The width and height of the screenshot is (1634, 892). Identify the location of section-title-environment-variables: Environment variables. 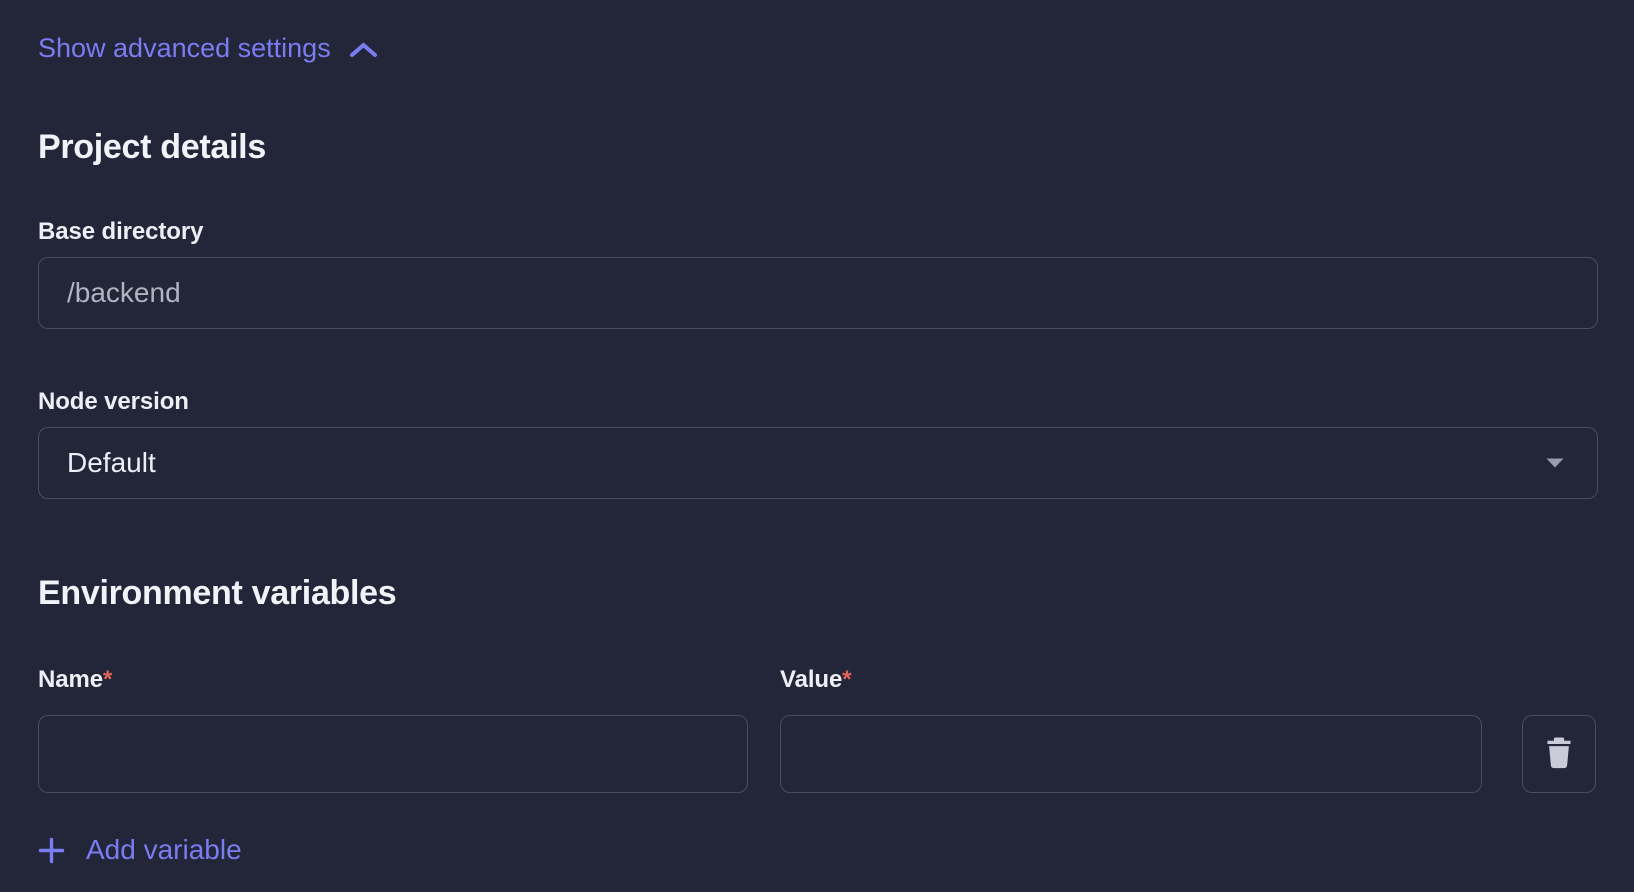
(217, 593).